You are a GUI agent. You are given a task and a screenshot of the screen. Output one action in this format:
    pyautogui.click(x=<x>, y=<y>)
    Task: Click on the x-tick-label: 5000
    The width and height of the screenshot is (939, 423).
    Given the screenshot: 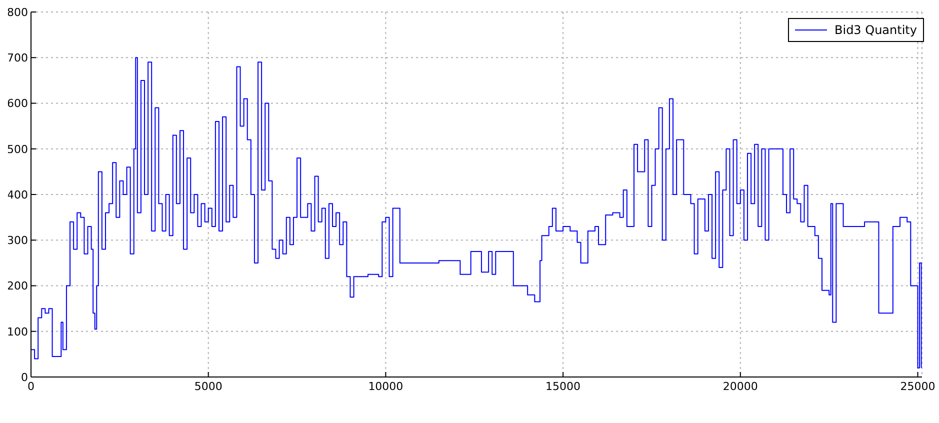 What is the action you would take?
    pyautogui.click(x=208, y=386)
    